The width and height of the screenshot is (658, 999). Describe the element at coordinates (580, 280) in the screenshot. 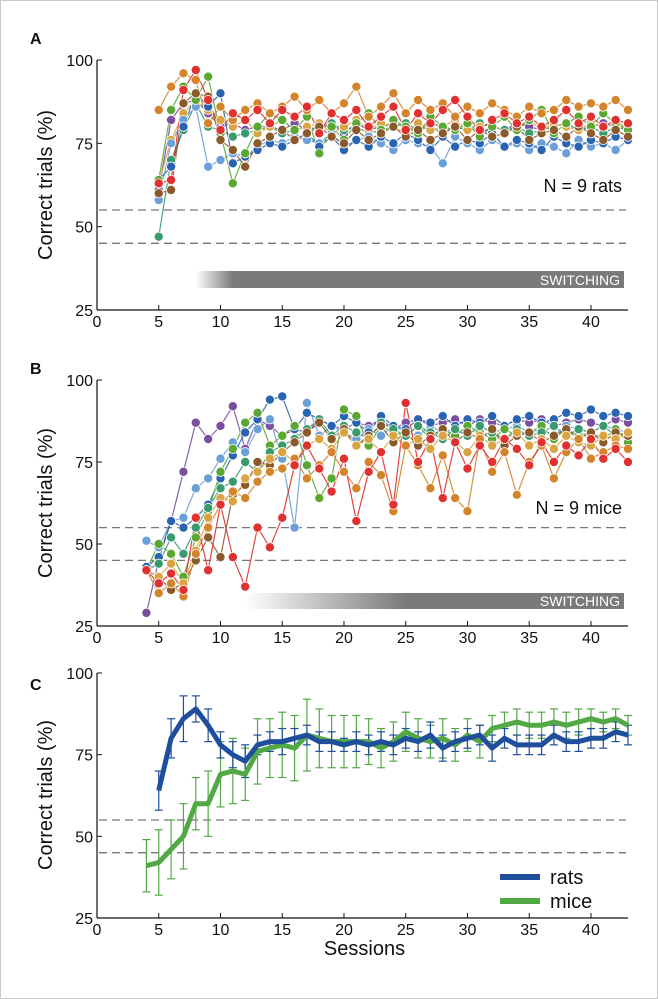

I see `panel-a-switching-label: SWITCHING` at that location.